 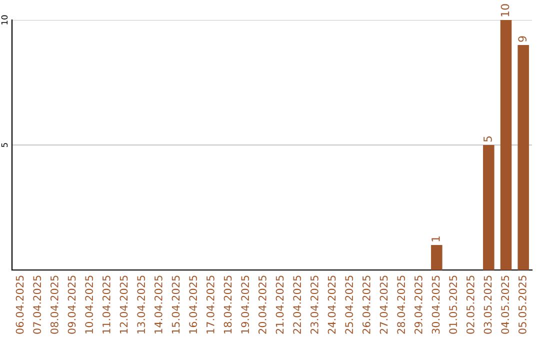 I want to click on x-tick-label: 16.04.2025, so click(x=193, y=305).